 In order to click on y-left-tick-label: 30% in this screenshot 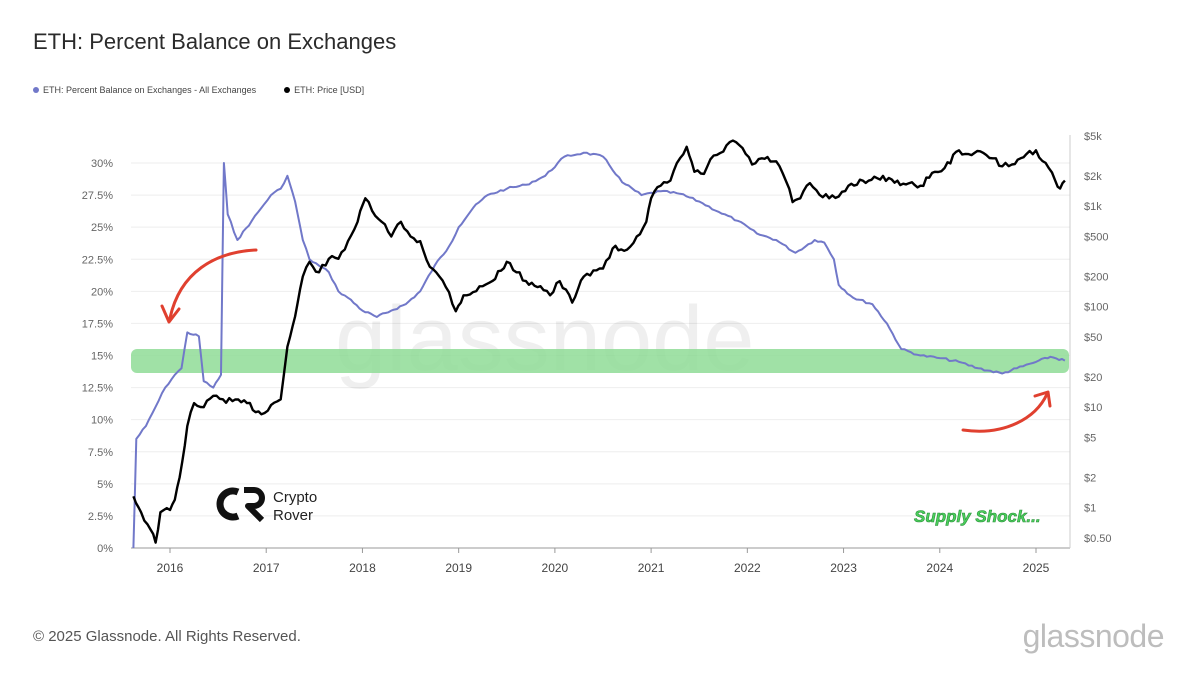, I will do `click(102, 164)`.